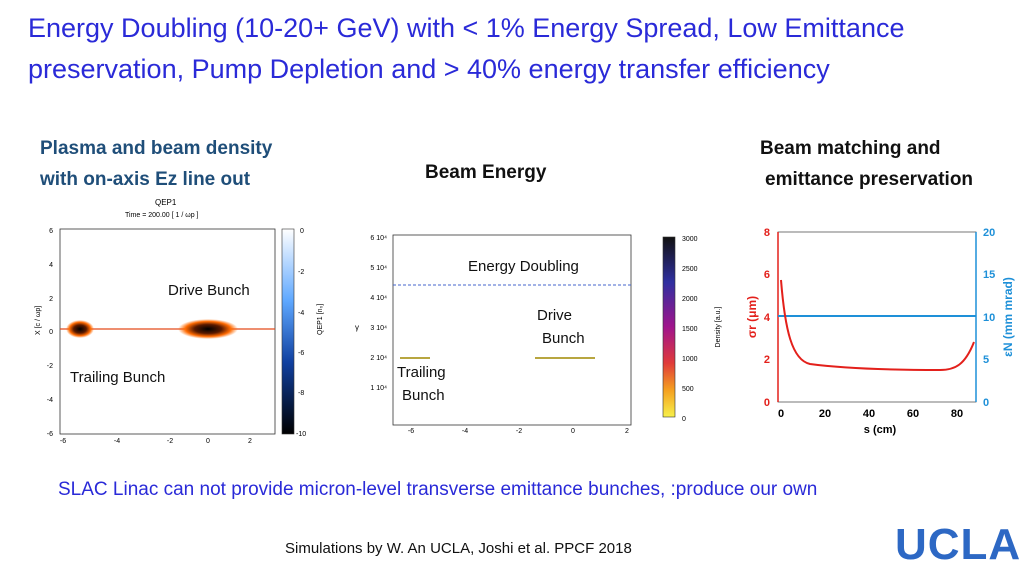  What do you see at coordinates (523, 266) in the screenshot?
I see `energy-doubling-label: Energy Doubling` at bounding box center [523, 266].